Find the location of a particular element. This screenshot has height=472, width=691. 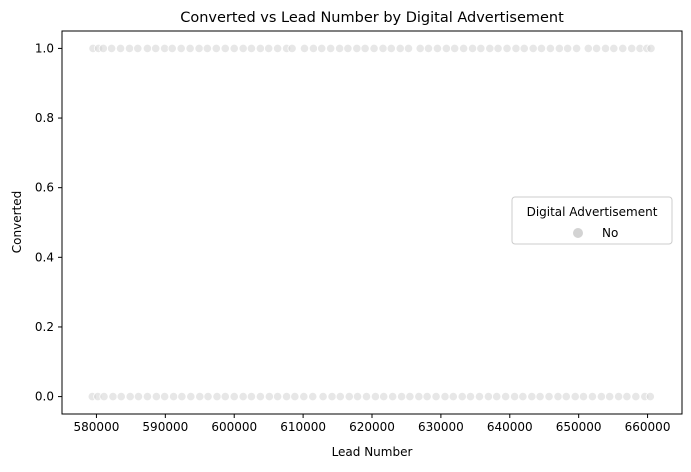

x-tick-label: 630000 is located at coordinates (441, 427).